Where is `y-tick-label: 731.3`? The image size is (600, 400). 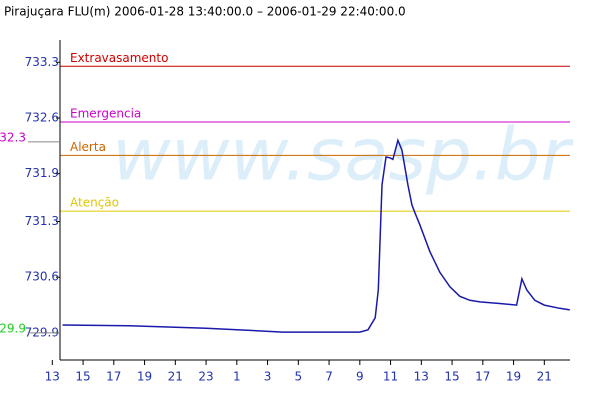
y-tick-label: 731.3 is located at coordinates (42, 221).